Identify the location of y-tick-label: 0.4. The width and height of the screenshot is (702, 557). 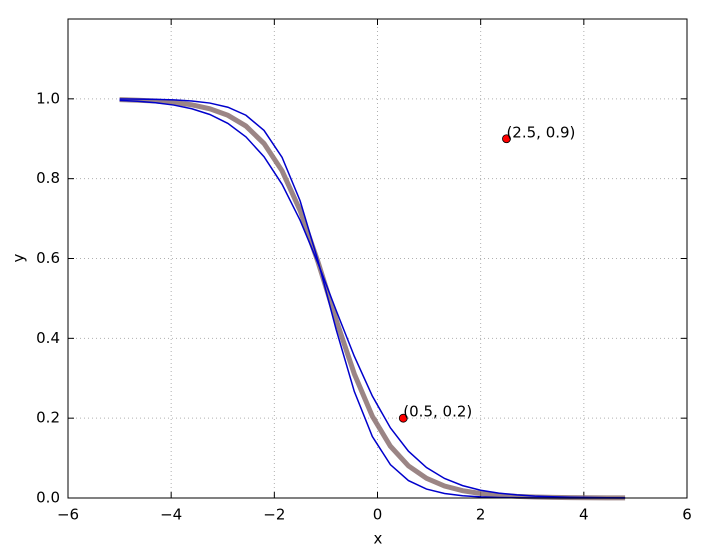
(48, 338).